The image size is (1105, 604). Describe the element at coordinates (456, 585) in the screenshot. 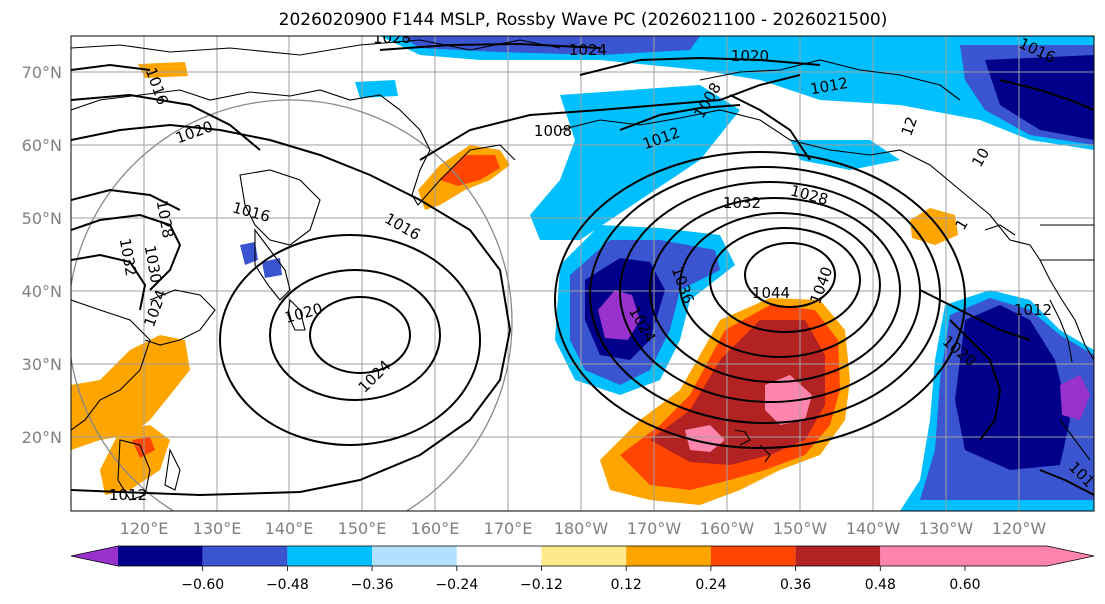

I see `colorbar-tick-label: −0.24` at that location.